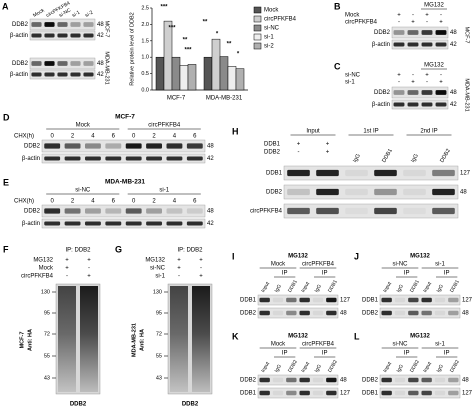 This screenshot has width=474, height=412. I want to click on group-label: circPFKFB4, so click(318, 265).